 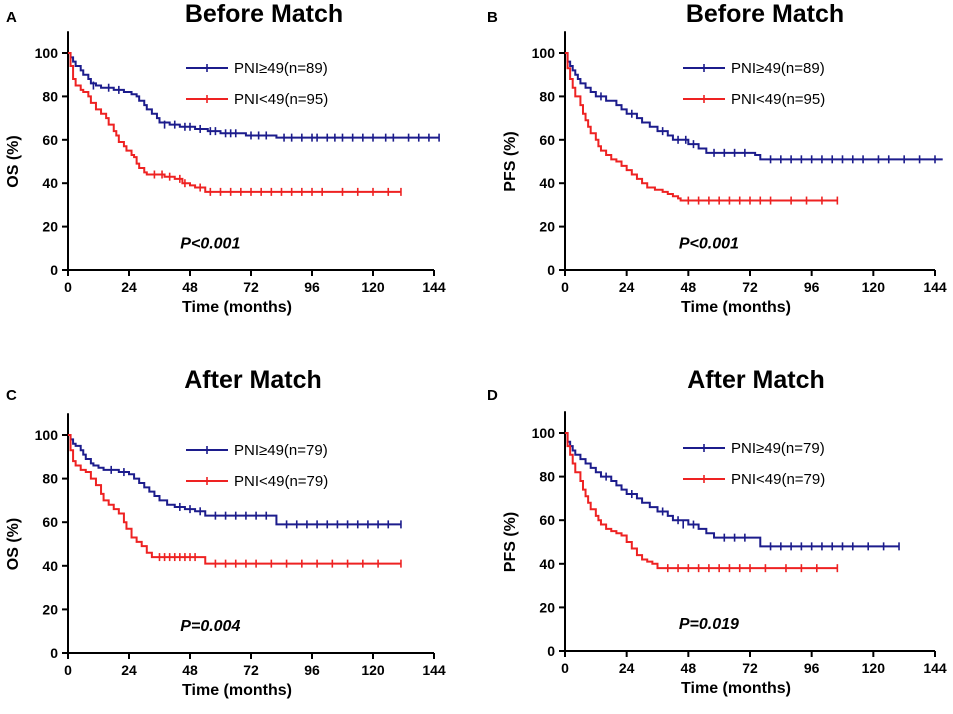 What do you see at coordinates (373, 287) in the screenshot?
I see `panel-a-x-tick-label: 120` at bounding box center [373, 287].